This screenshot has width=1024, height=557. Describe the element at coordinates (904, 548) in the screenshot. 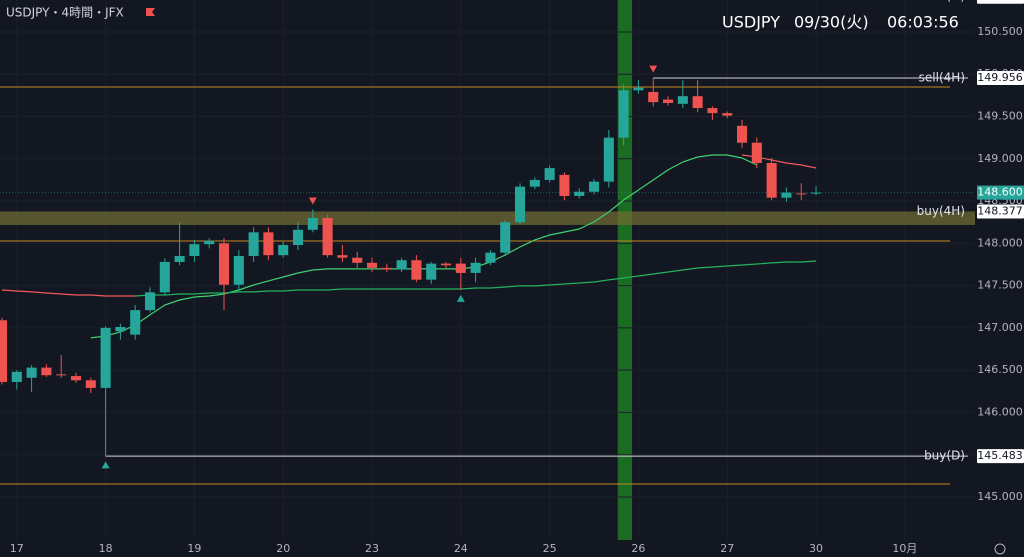

I see `x-tick-label: 10月` at that location.